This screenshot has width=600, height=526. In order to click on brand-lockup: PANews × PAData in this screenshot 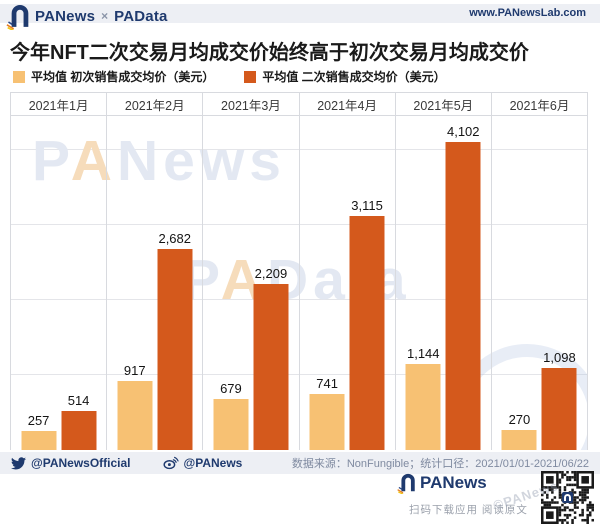, I will do `click(87, 16)`.